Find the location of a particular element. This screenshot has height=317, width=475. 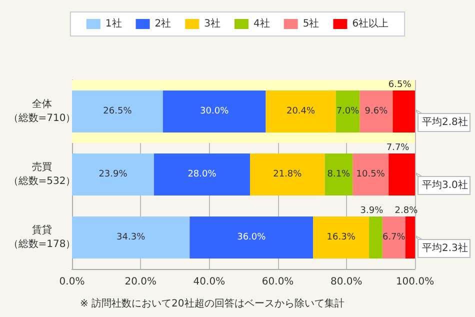

data-label: 36.0% is located at coordinates (251, 237).